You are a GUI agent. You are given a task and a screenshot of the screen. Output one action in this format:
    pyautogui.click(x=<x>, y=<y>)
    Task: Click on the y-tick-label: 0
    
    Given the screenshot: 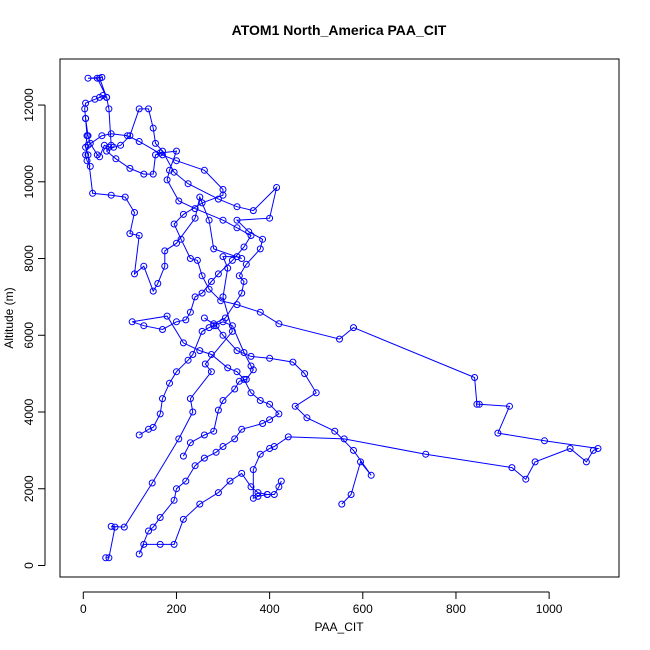 What is the action you would take?
    pyautogui.click(x=29, y=565)
    